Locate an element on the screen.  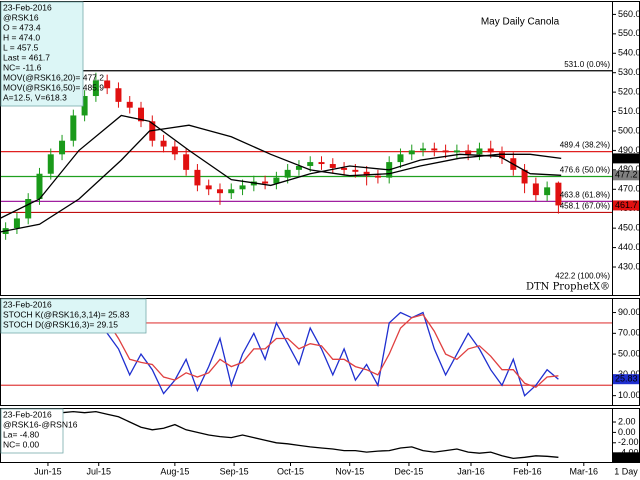
info-line: STOCH D(@RSK16,3)= 29.15 is located at coordinates (60, 324).